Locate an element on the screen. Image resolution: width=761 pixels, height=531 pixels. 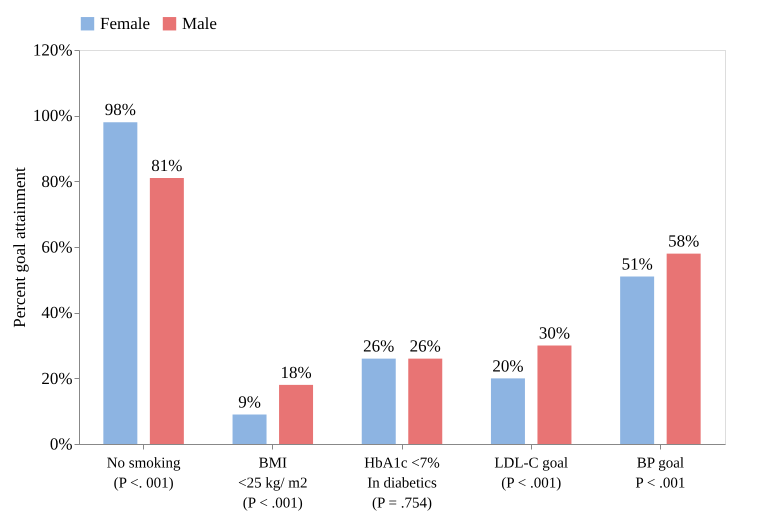
x-tick-label: LDL-C goal (P < .001) is located at coordinates (531, 474).